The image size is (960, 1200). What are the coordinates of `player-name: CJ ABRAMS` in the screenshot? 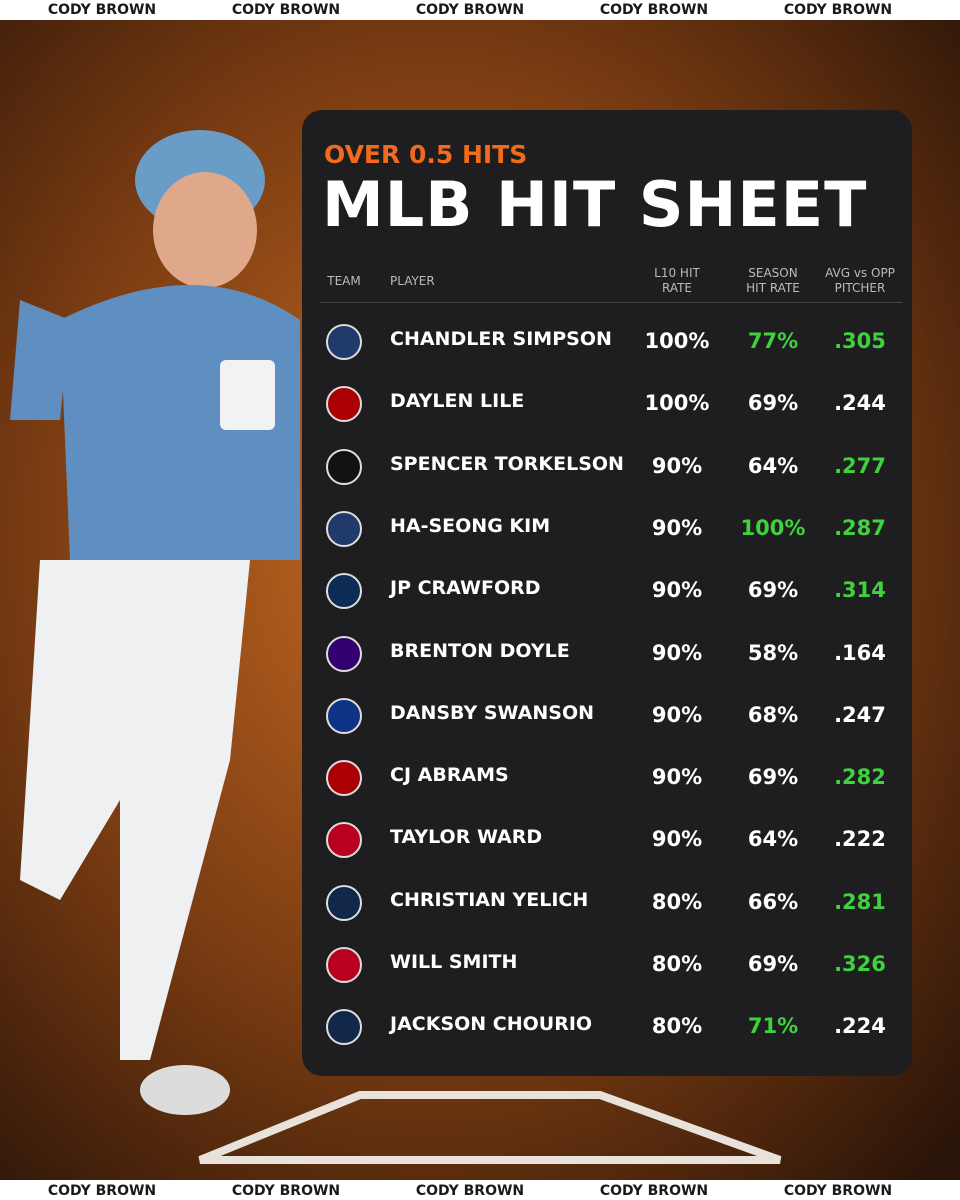 It's located at (449, 775).